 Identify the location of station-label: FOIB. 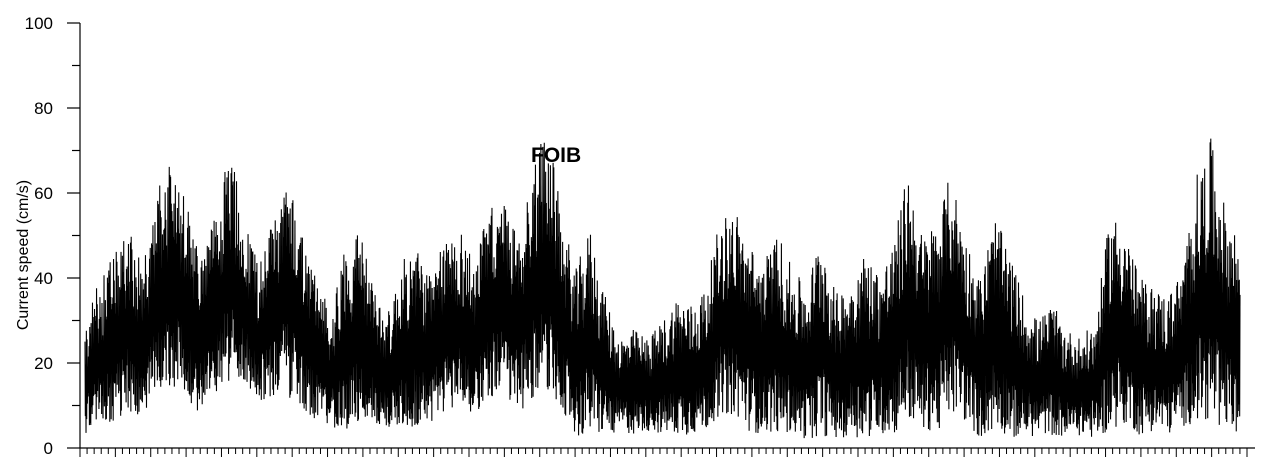
(556, 155).